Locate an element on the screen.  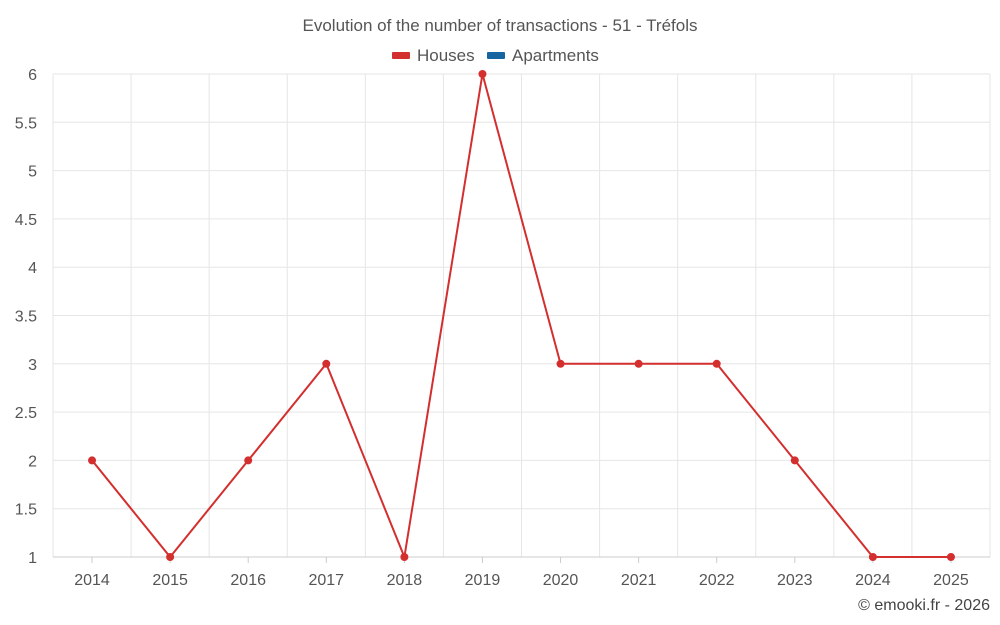
x-tick-label: 2025 is located at coordinates (951, 580).